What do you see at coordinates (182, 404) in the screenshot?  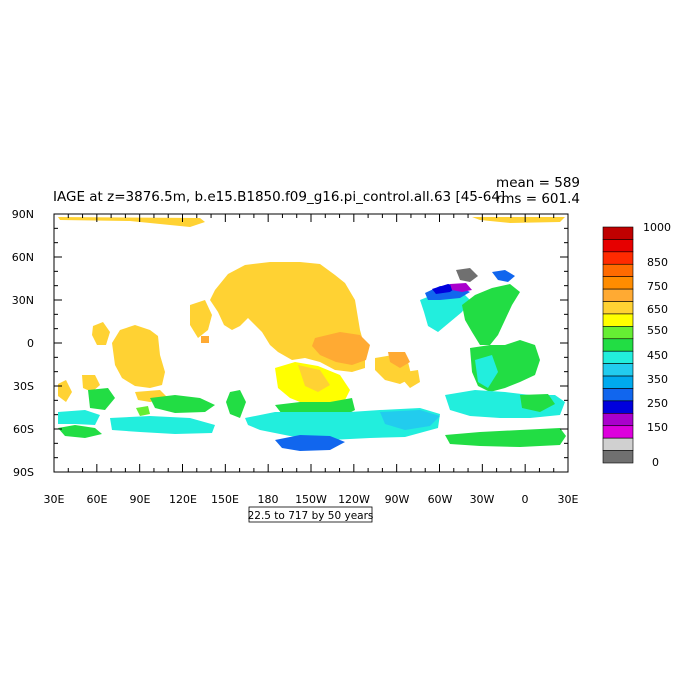 I see `australia-green` at bounding box center [182, 404].